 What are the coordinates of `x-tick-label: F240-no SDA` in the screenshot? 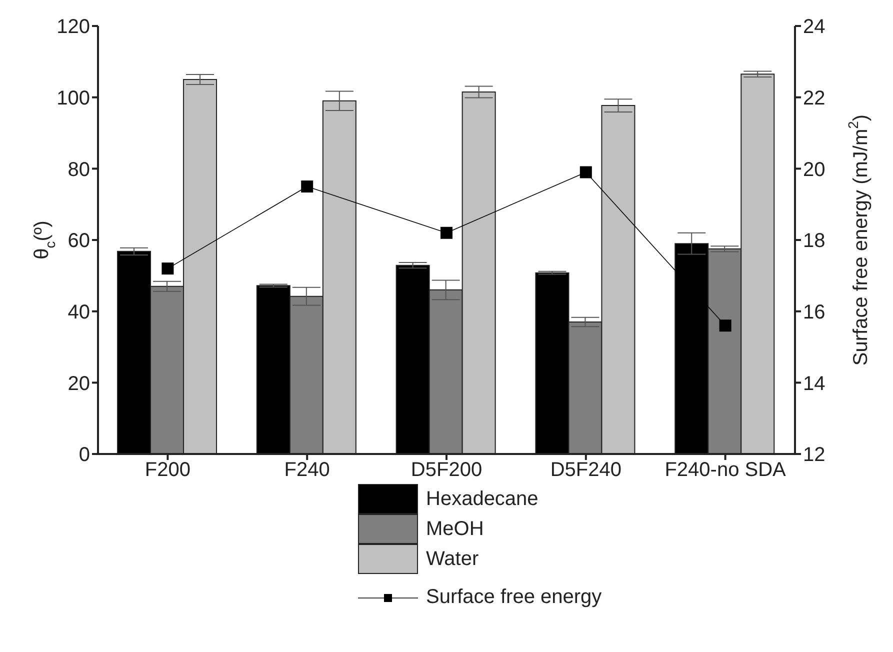 It's located at (725, 470).